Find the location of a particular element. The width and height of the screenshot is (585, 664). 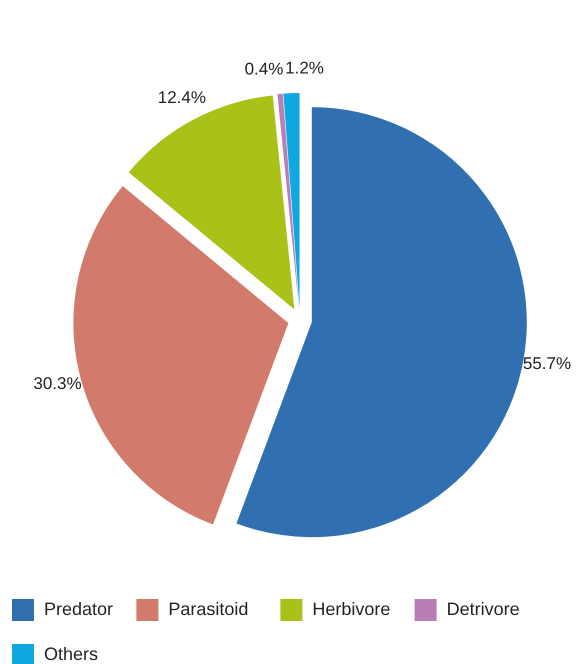

data-label: 0.4% is located at coordinates (264, 68).